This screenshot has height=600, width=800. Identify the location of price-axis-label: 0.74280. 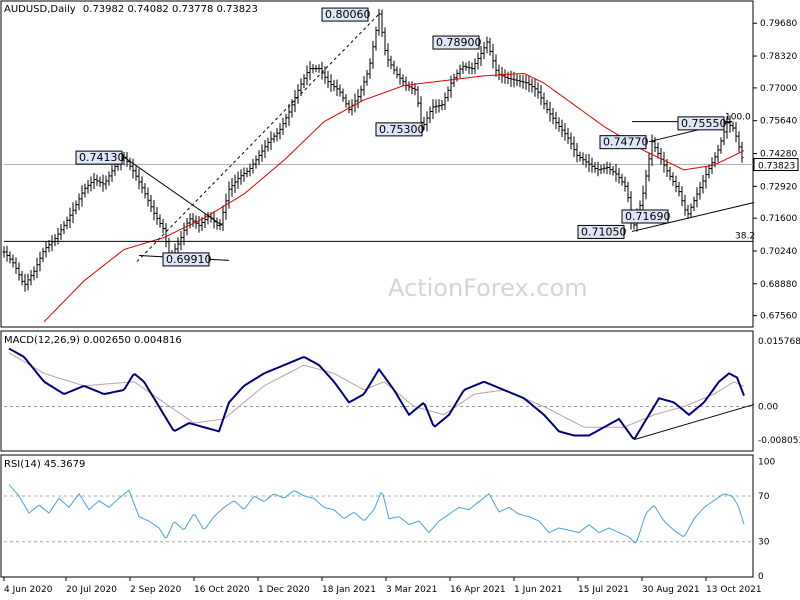
(778, 155).